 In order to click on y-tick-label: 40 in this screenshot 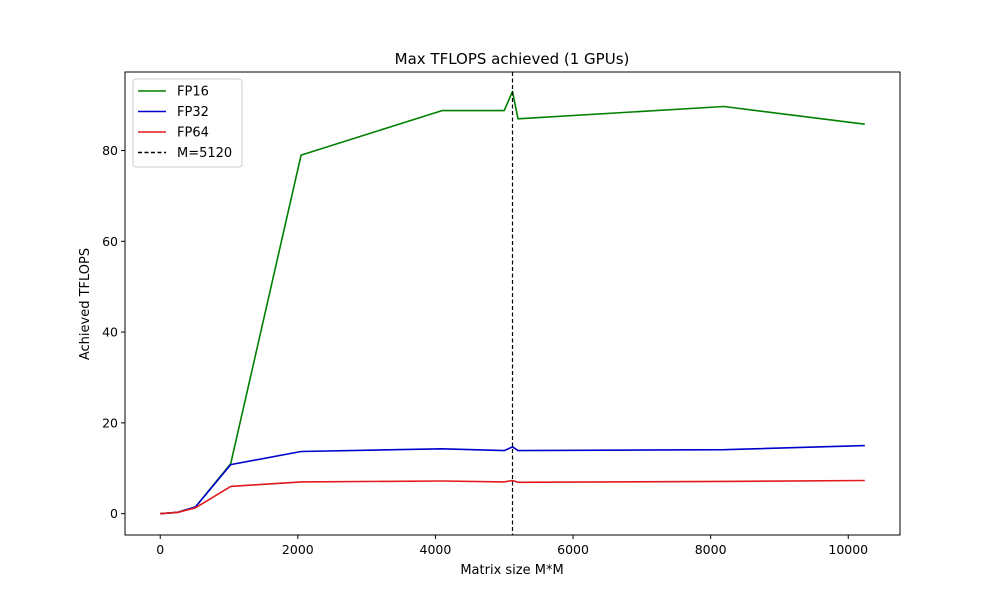, I will do `click(110, 332)`.